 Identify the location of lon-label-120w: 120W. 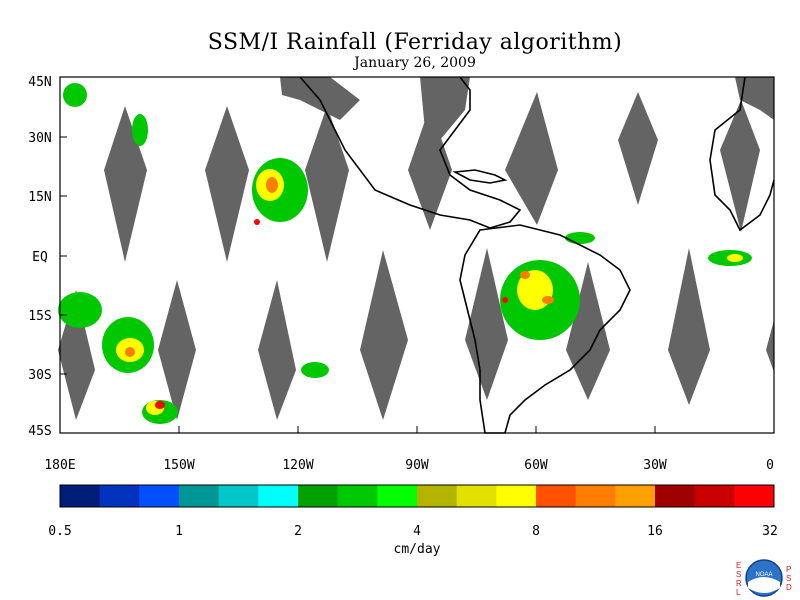
(297, 465).